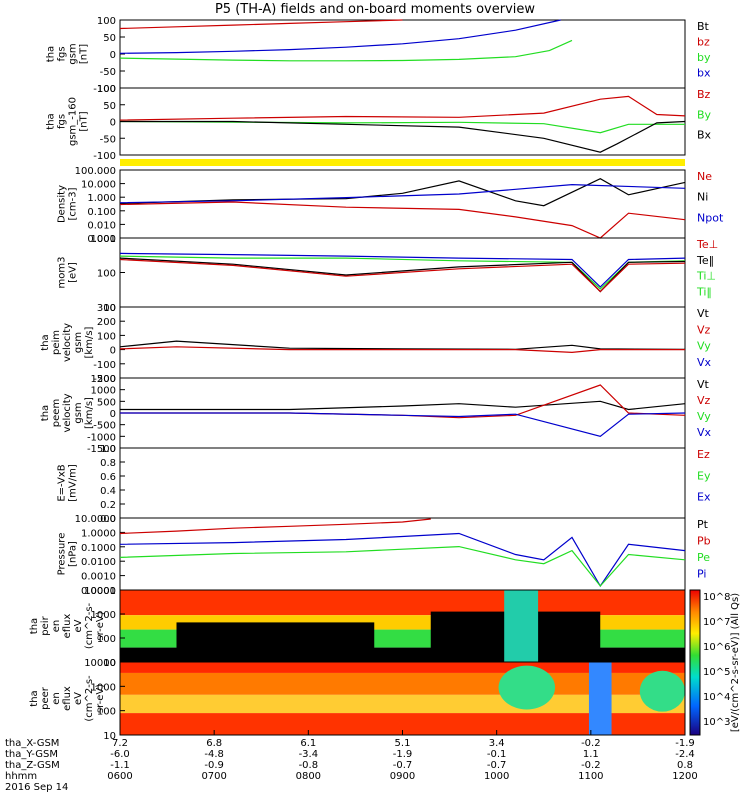 Image resolution: width=750 pixels, height=800 pixels. What do you see at coordinates (120, 743) in the screenshot?
I see `x-tick-label: 7.2` at bounding box center [120, 743].